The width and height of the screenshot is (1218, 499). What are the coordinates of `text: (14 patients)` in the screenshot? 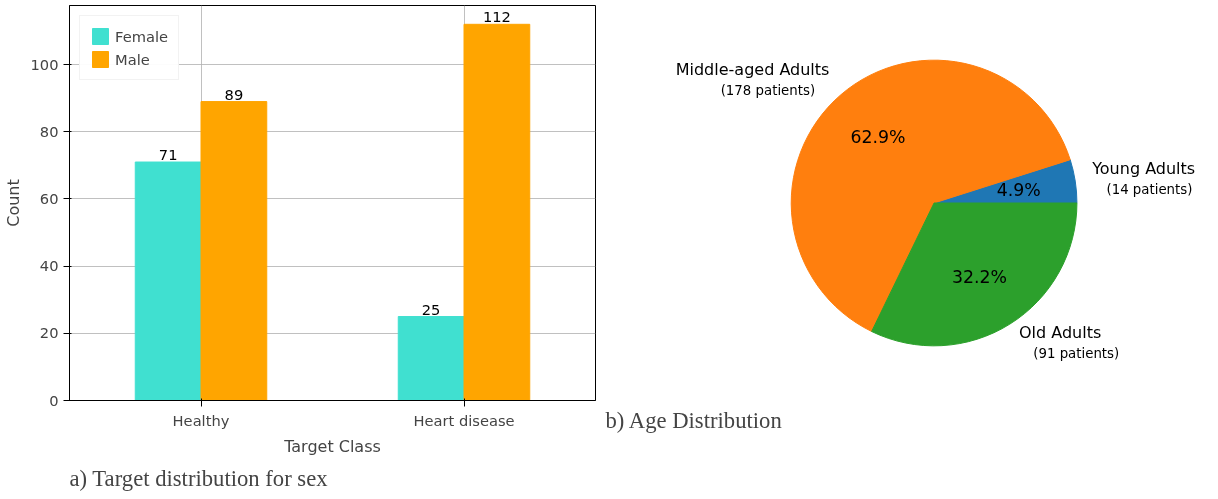 It's located at (1149, 189).